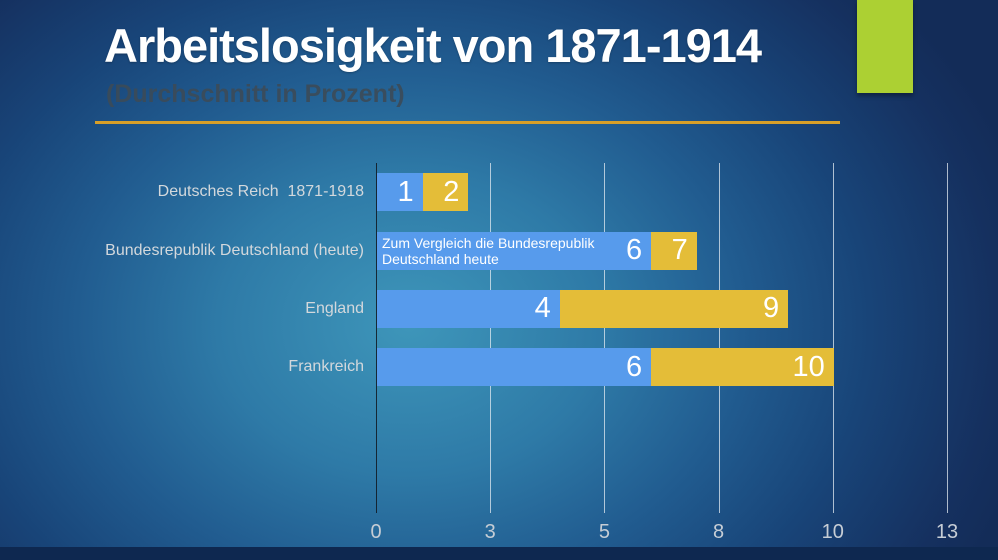 This screenshot has height=560, width=998. What do you see at coordinates (334, 308) in the screenshot?
I see `category-label: England` at bounding box center [334, 308].